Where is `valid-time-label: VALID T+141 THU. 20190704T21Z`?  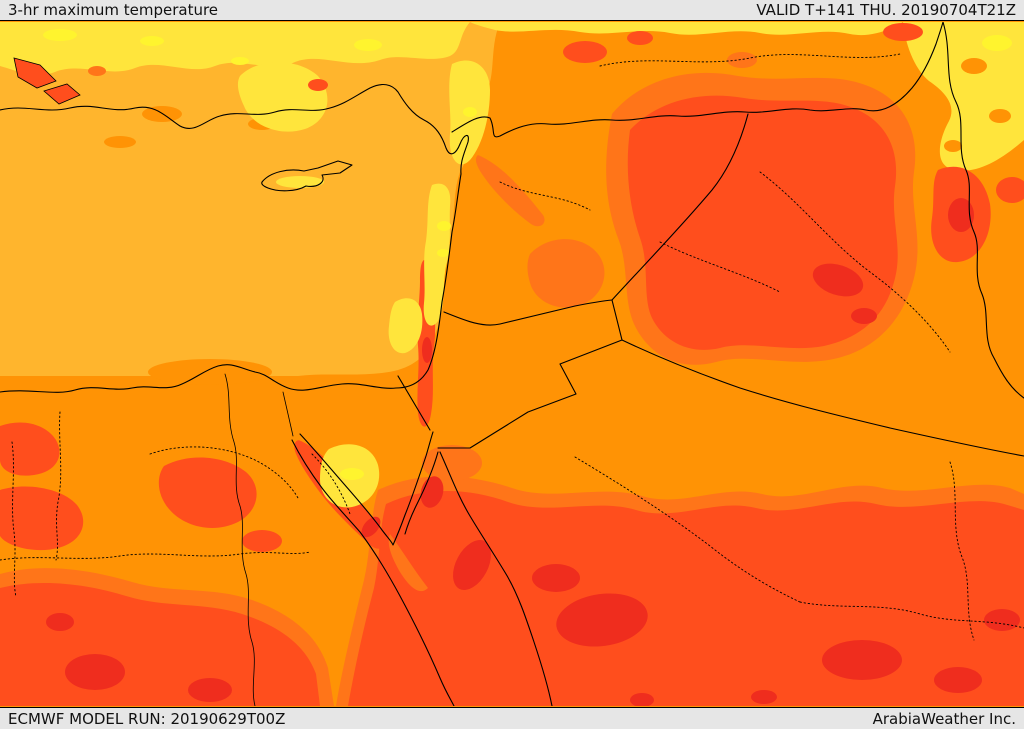
valid-time-label: VALID T+141 THU. 20190704T21Z is located at coordinates (886, 10).